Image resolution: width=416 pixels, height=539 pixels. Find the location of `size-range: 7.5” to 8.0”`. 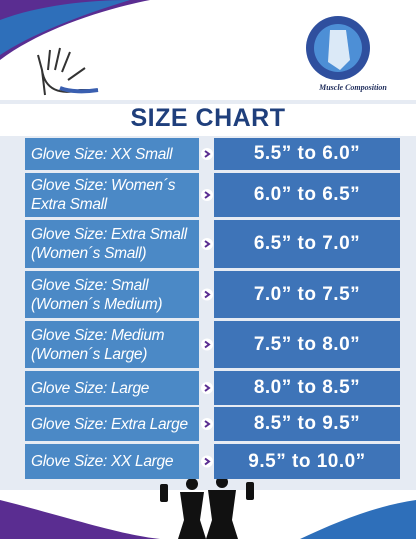

size-range: 7.5” to 8.0” is located at coordinates (307, 344).